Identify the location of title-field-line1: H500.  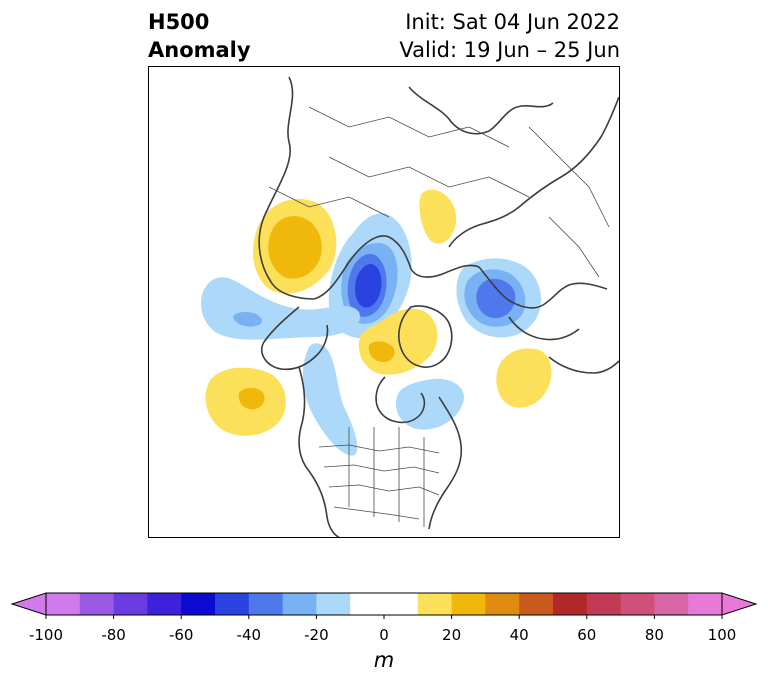
(179, 22).